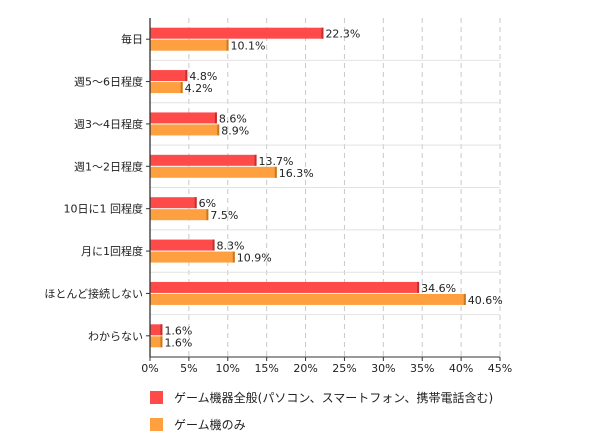 The width and height of the screenshot is (598, 448). Describe the element at coordinates (93, 293) in the screenshot. I see `y-category-label: ほとんど接続しない` at that location.